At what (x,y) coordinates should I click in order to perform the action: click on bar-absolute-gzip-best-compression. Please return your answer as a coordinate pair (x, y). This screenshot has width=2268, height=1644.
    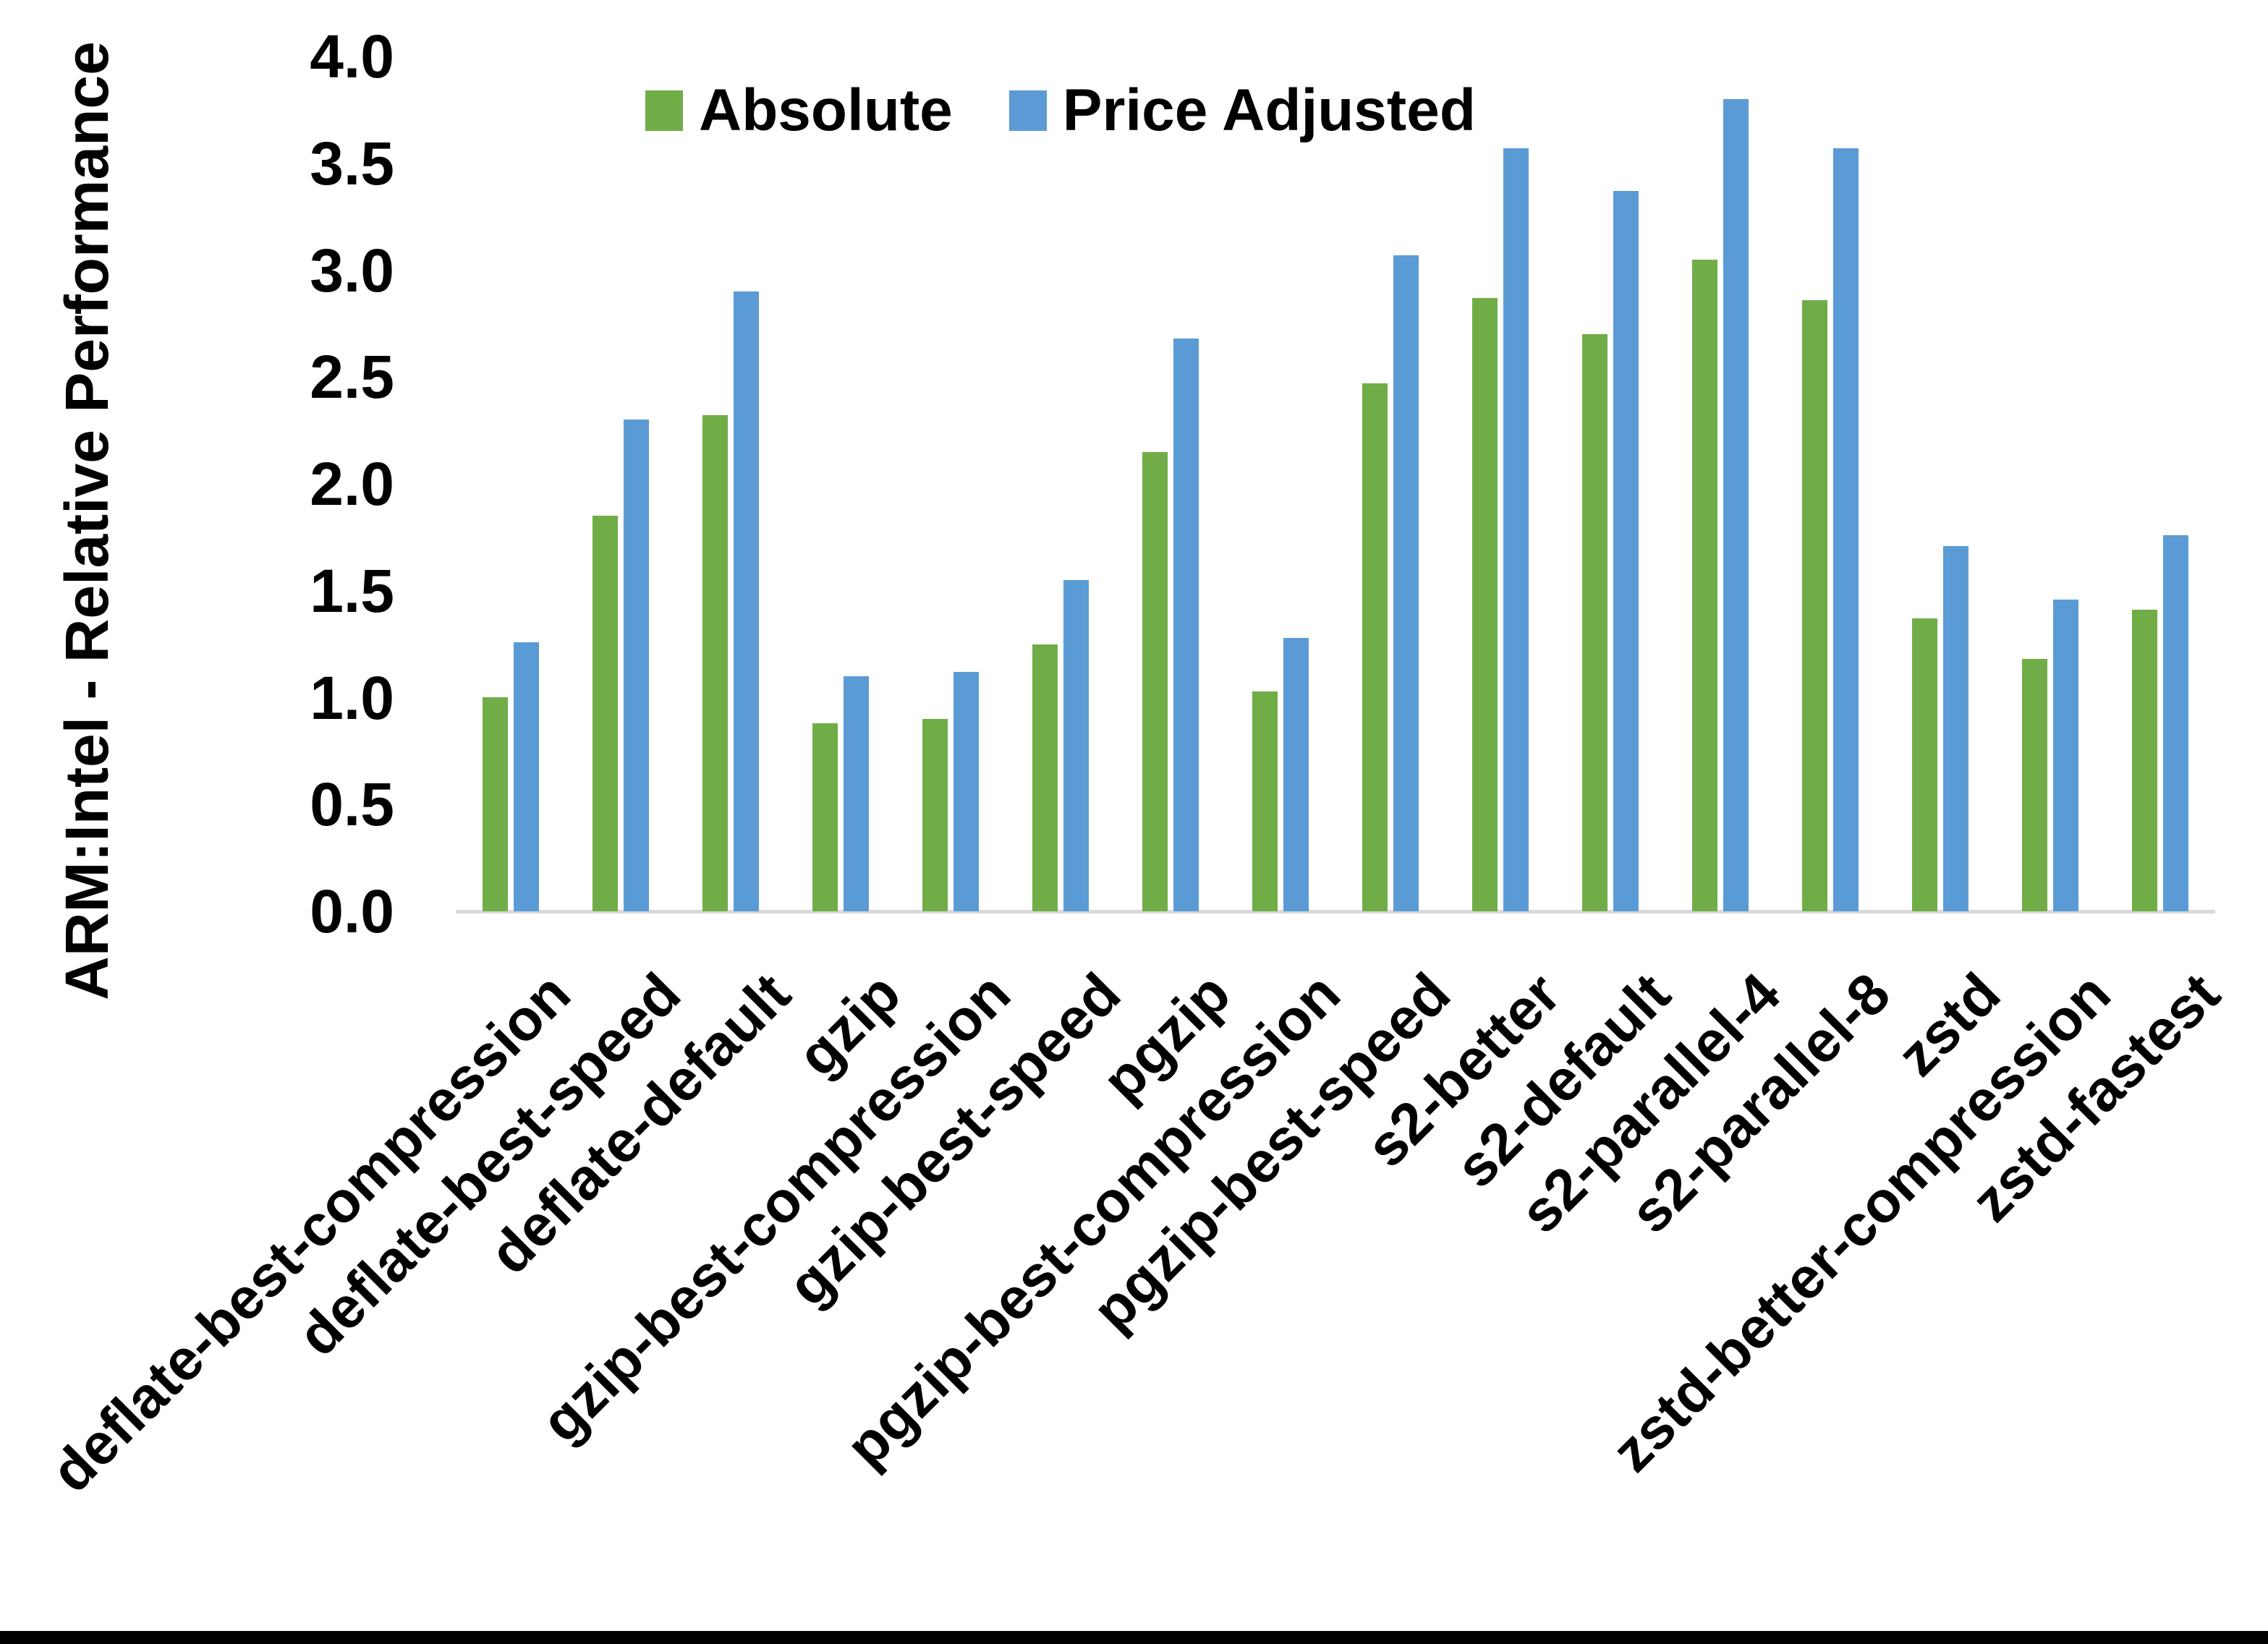
    Looking at the image, I should click on (935, 815).